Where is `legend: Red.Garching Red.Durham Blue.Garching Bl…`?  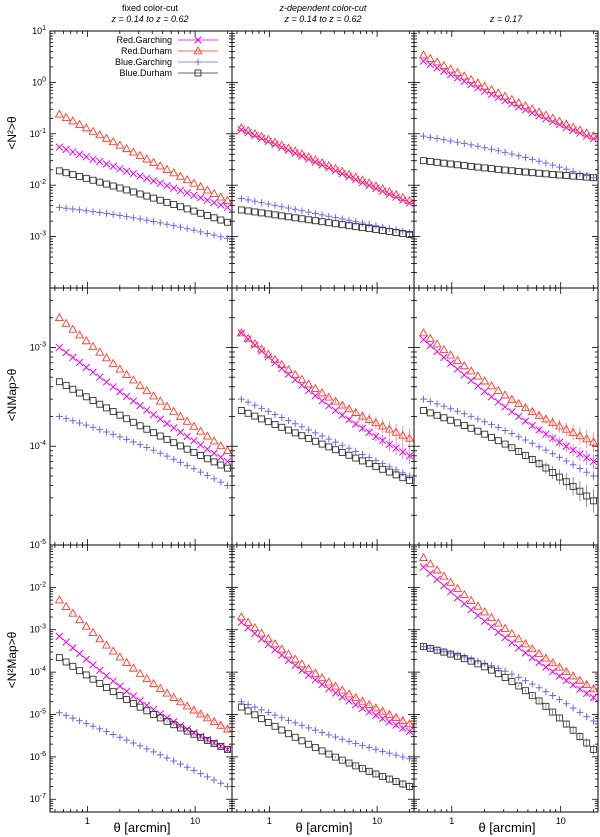
legend: Red.Garching Red.Durham Blue.Garching Bl… is located at coordinates (166, 56).